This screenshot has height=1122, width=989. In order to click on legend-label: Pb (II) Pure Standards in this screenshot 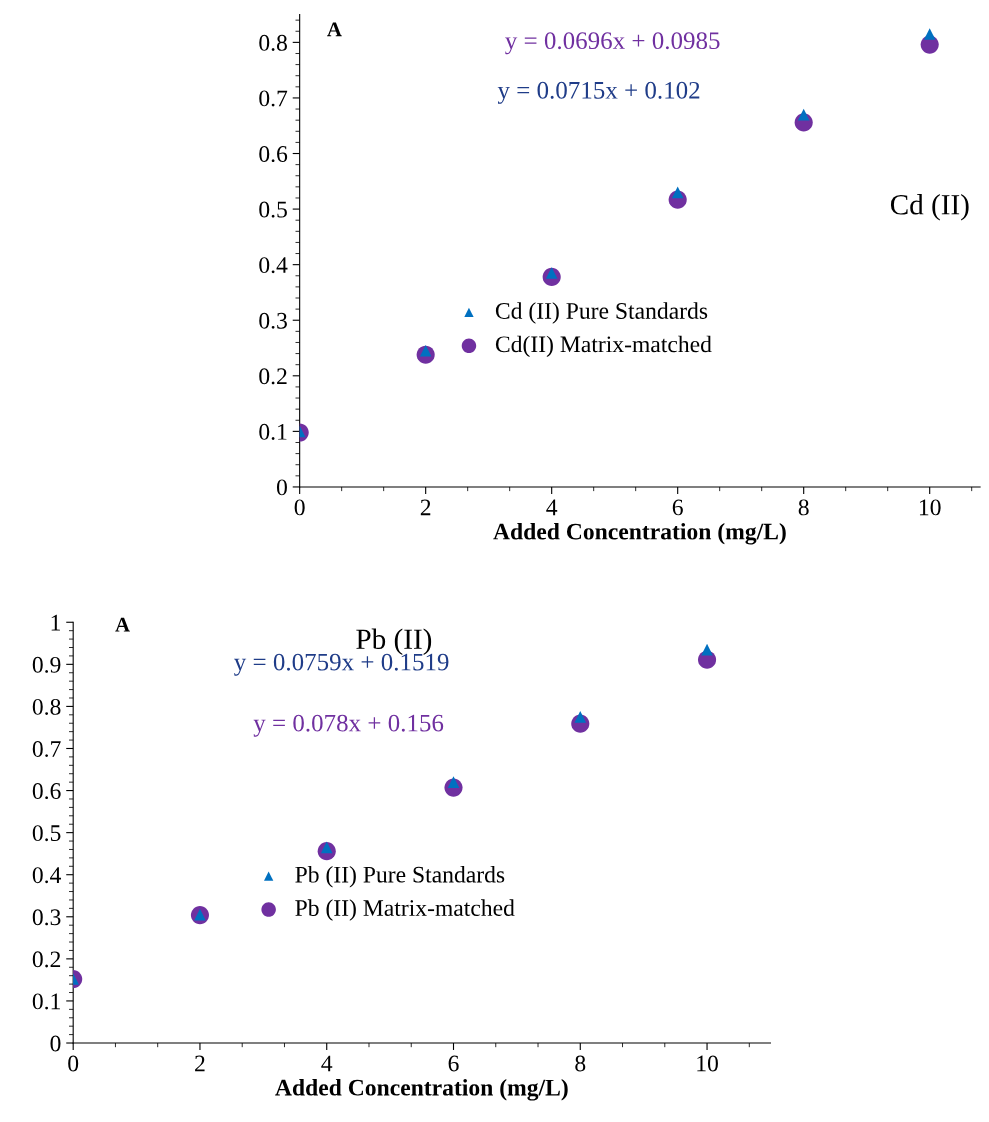, I will do `click(400, 877)`.